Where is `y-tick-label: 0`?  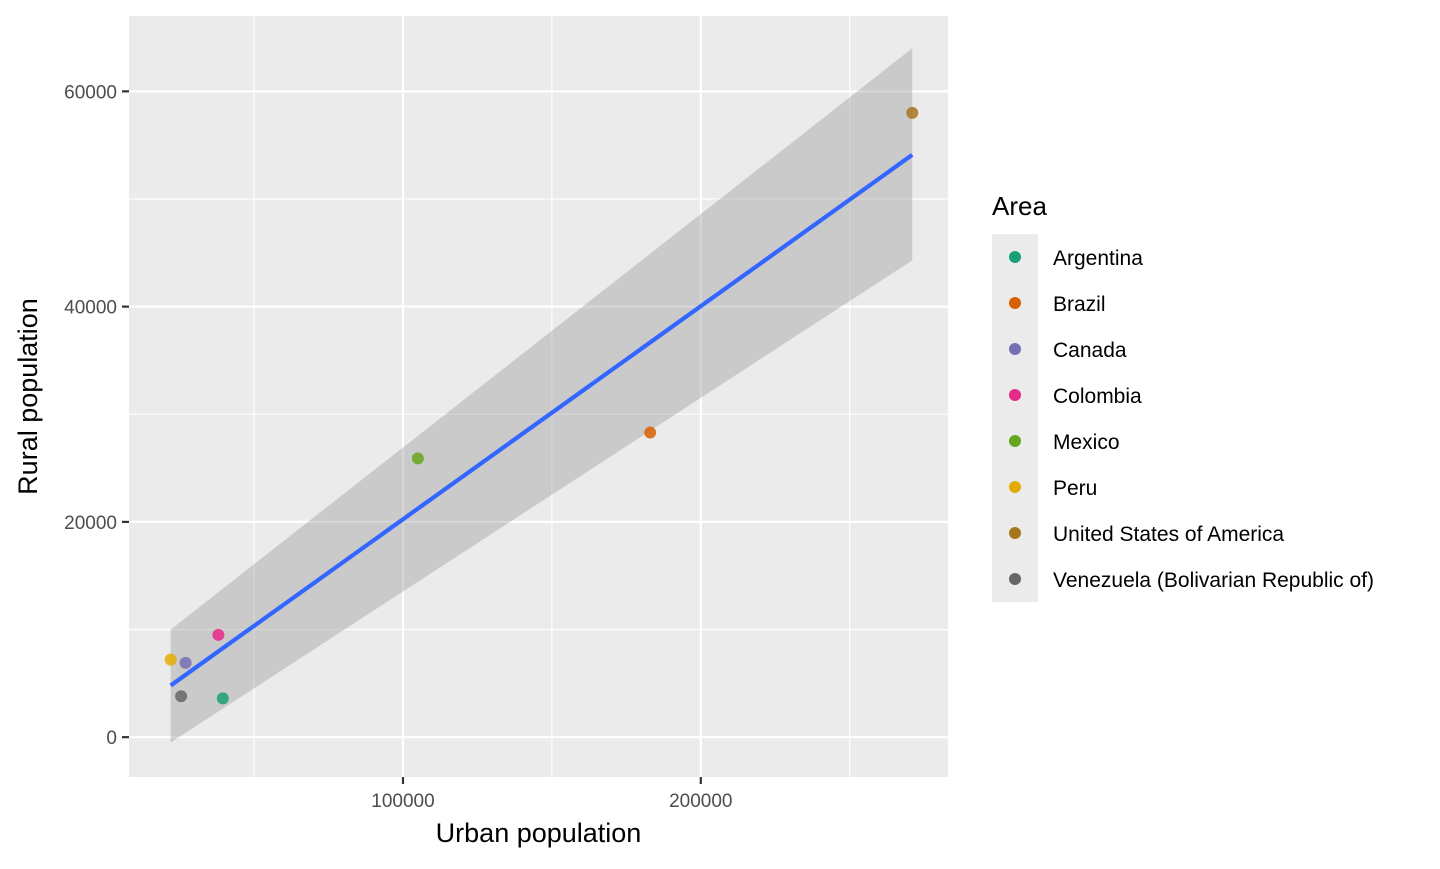
y-tick-label: 0 is located at coordinates (111, 738).